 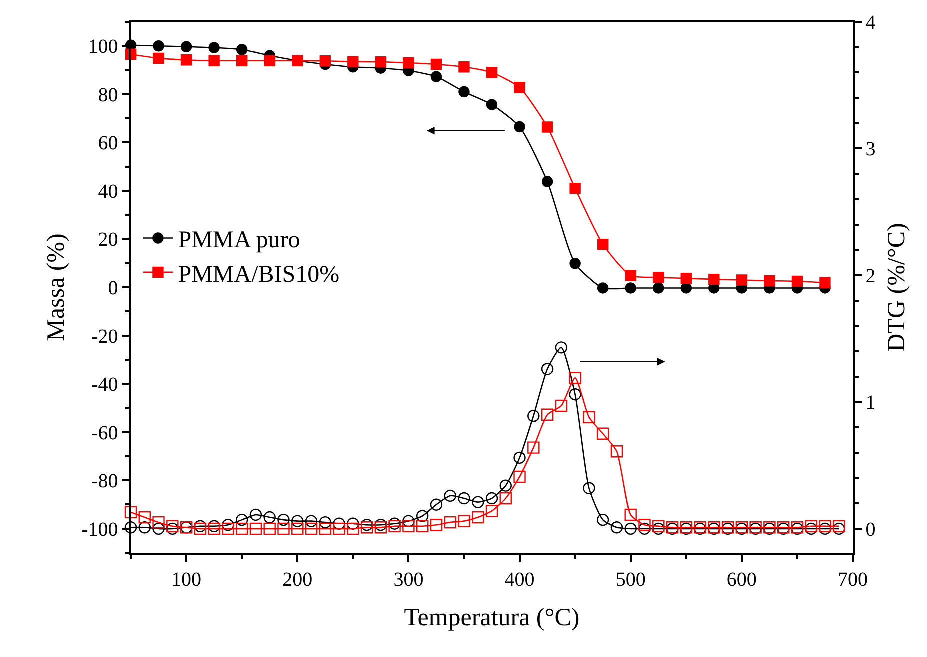 I want to click on legend-label: PMMA puro, so click(x=239, y=241).